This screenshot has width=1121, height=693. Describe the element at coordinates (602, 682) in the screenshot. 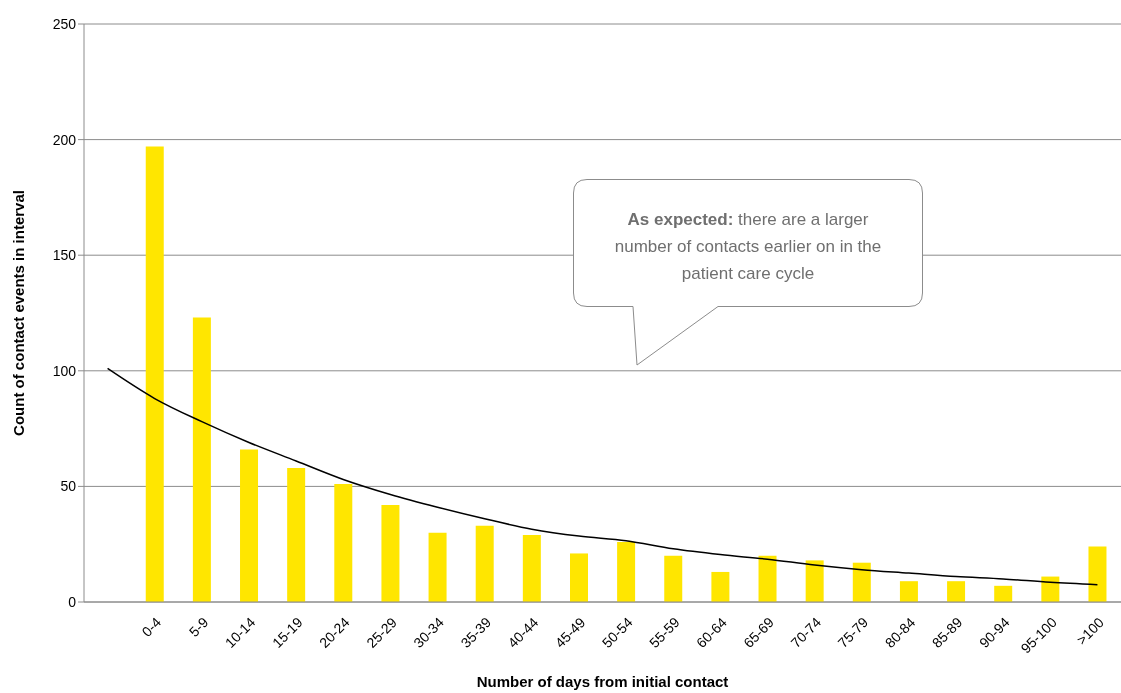

I see `x-axis-title: Number of days from initial contact` at that location.